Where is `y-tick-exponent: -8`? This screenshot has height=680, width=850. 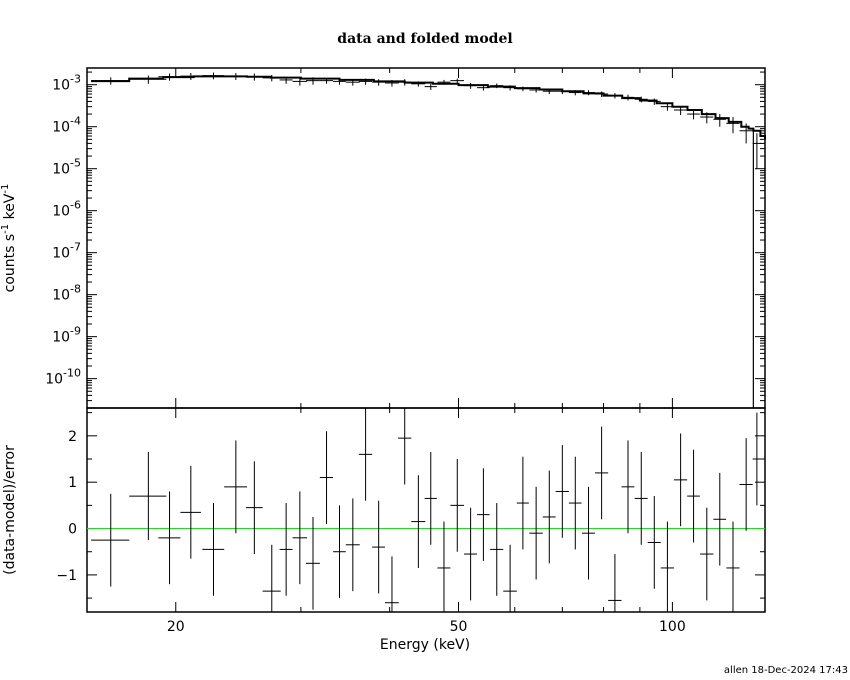
y-tick-exponent: -8 is located at coordinates (75, 289).